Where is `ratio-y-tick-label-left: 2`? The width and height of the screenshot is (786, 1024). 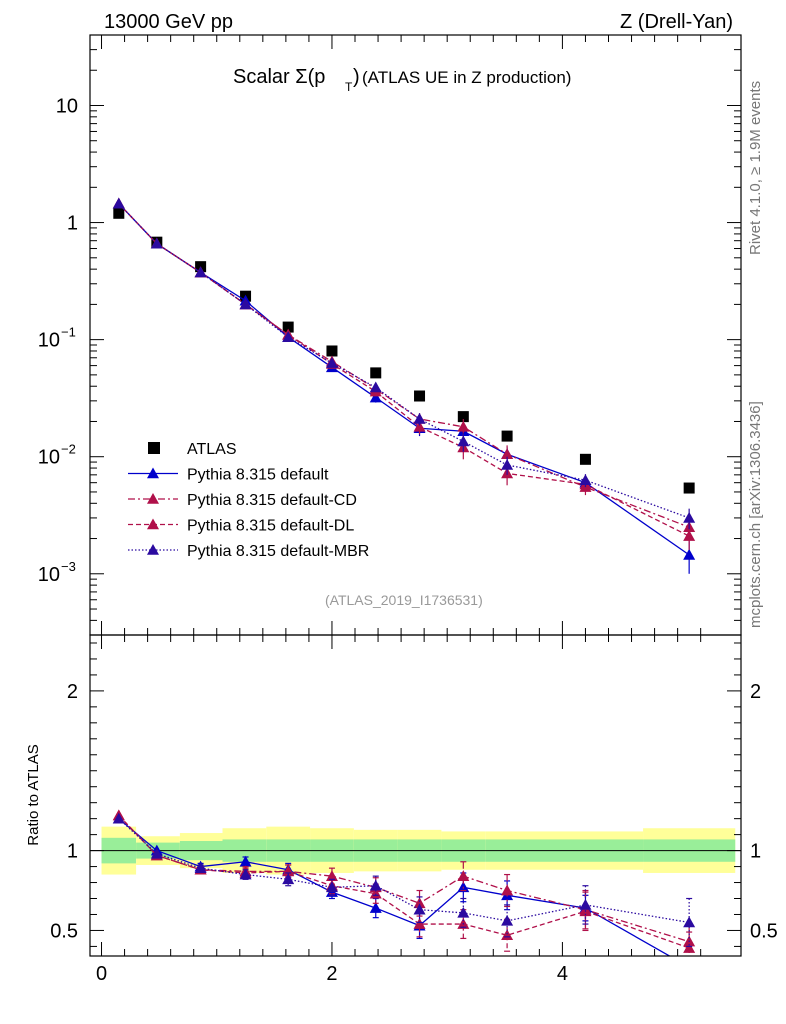
ratio-y-tick-label-left: 2 is located at coordinates (72, 692).